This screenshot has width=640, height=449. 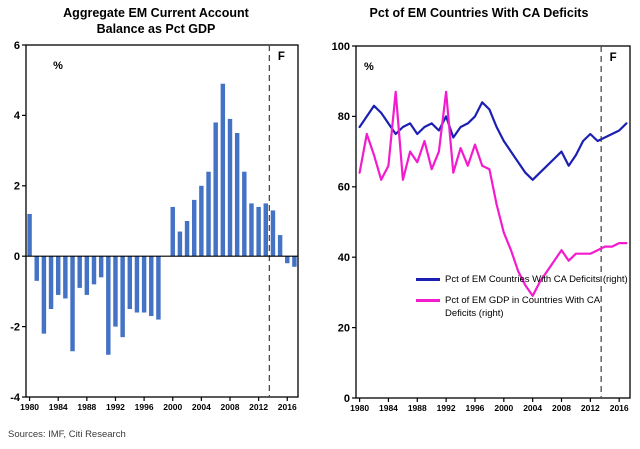 What do you see at coordinates (156, 13) in the screenshot?
I see `left-chart-title-line1: Aggregate EM Current Account` at bounding box center [156, 13].